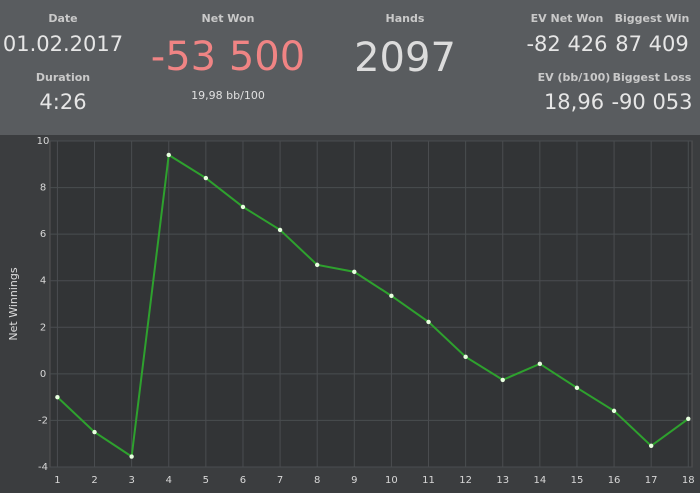  I want to click on stat-label: Biggest Win, so click(652, 18).